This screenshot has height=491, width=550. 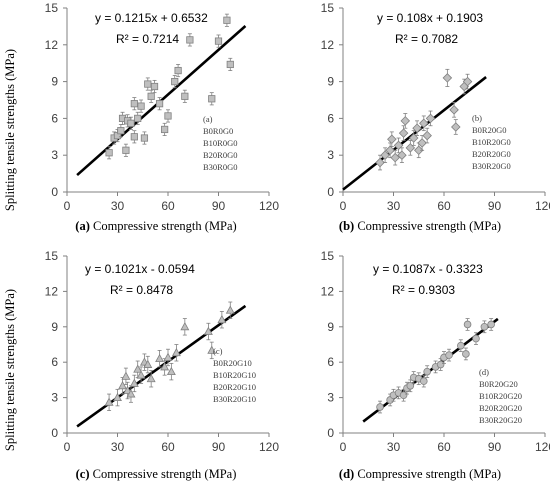 I want to click on panel-caption-letter: (c), so click(x=83, y=474).